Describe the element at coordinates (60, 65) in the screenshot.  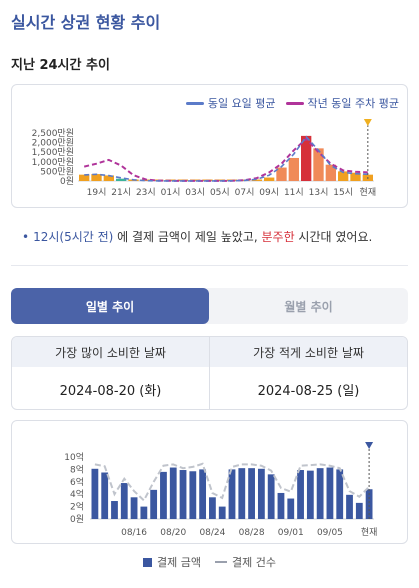
I see `section-title-24h: 지난 24시간 추이` at that location.